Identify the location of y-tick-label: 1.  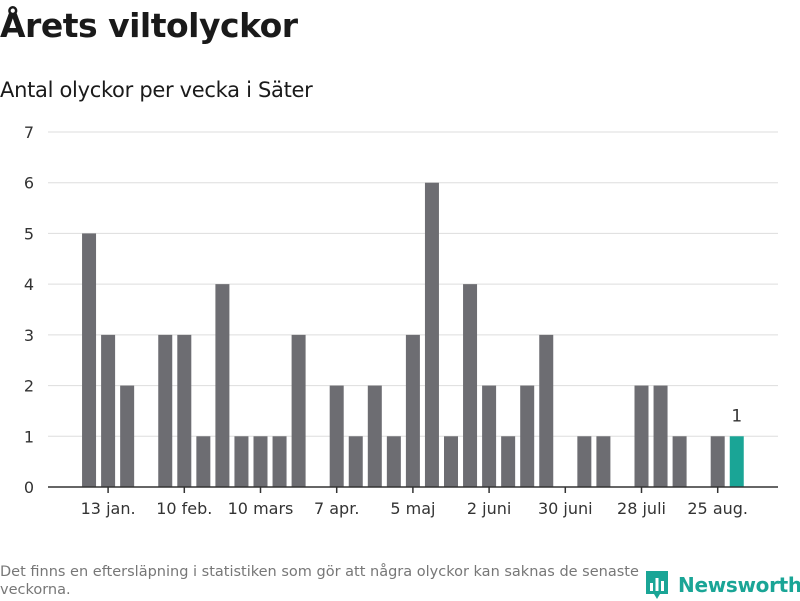
(29, 436).